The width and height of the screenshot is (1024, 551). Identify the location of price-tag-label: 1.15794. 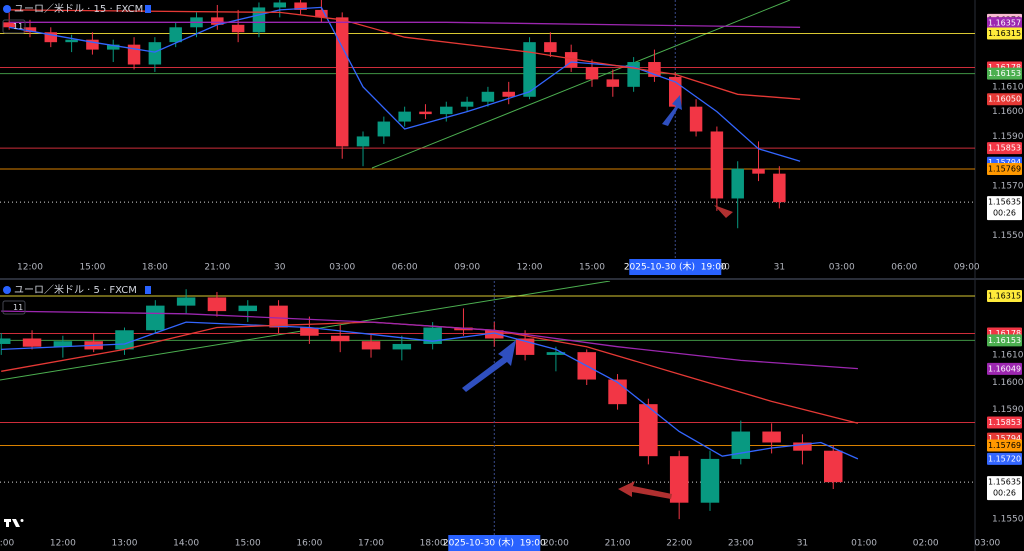
(1004, 162).